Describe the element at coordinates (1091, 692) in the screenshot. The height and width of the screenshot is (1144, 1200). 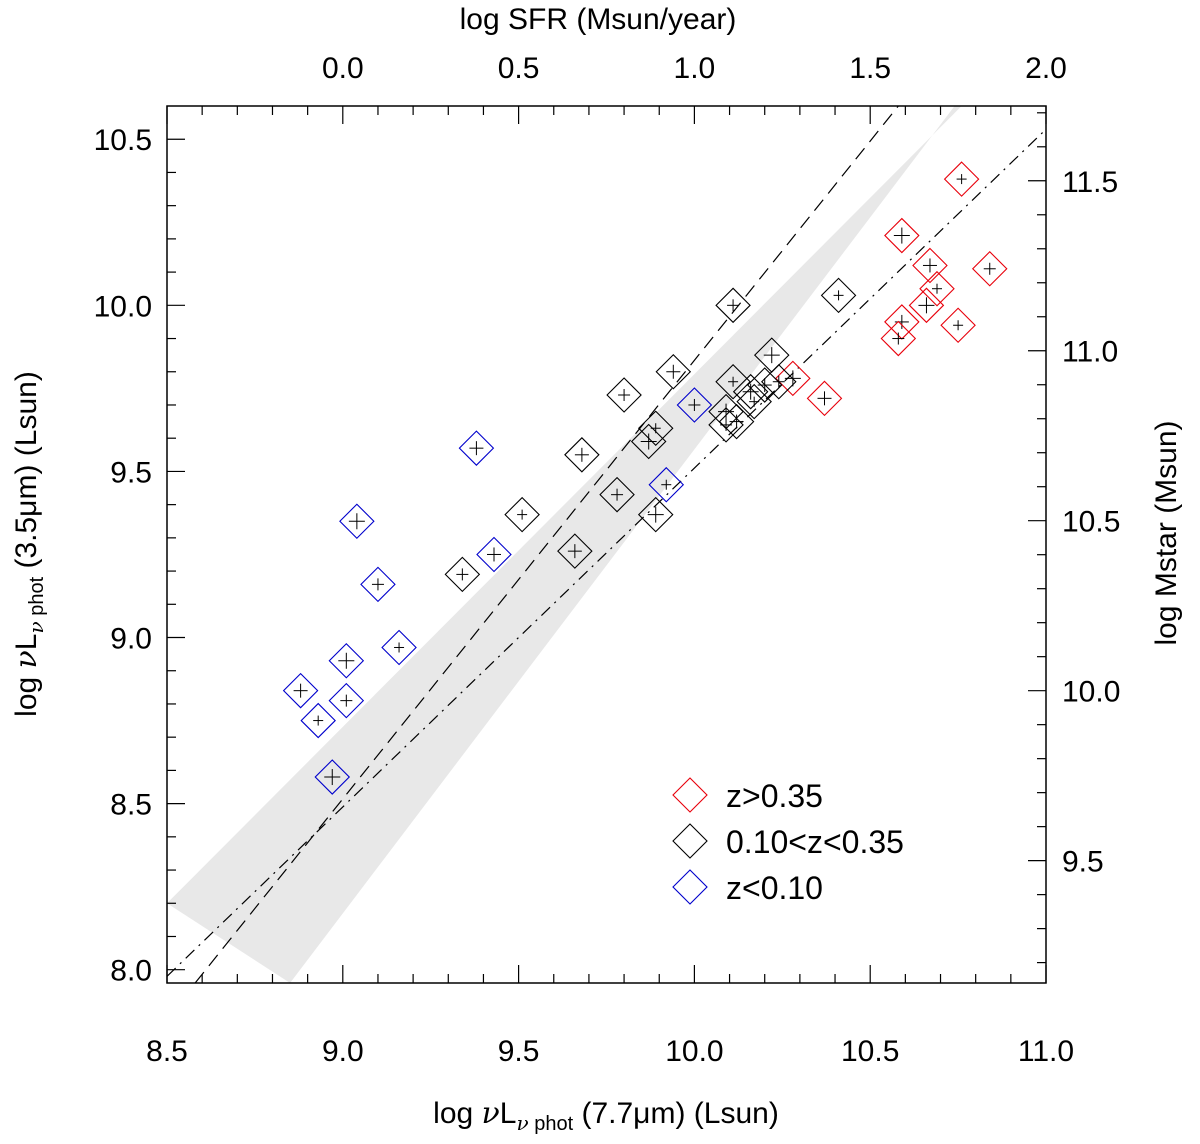
I see `right-tick-label: 10.0` at that location.